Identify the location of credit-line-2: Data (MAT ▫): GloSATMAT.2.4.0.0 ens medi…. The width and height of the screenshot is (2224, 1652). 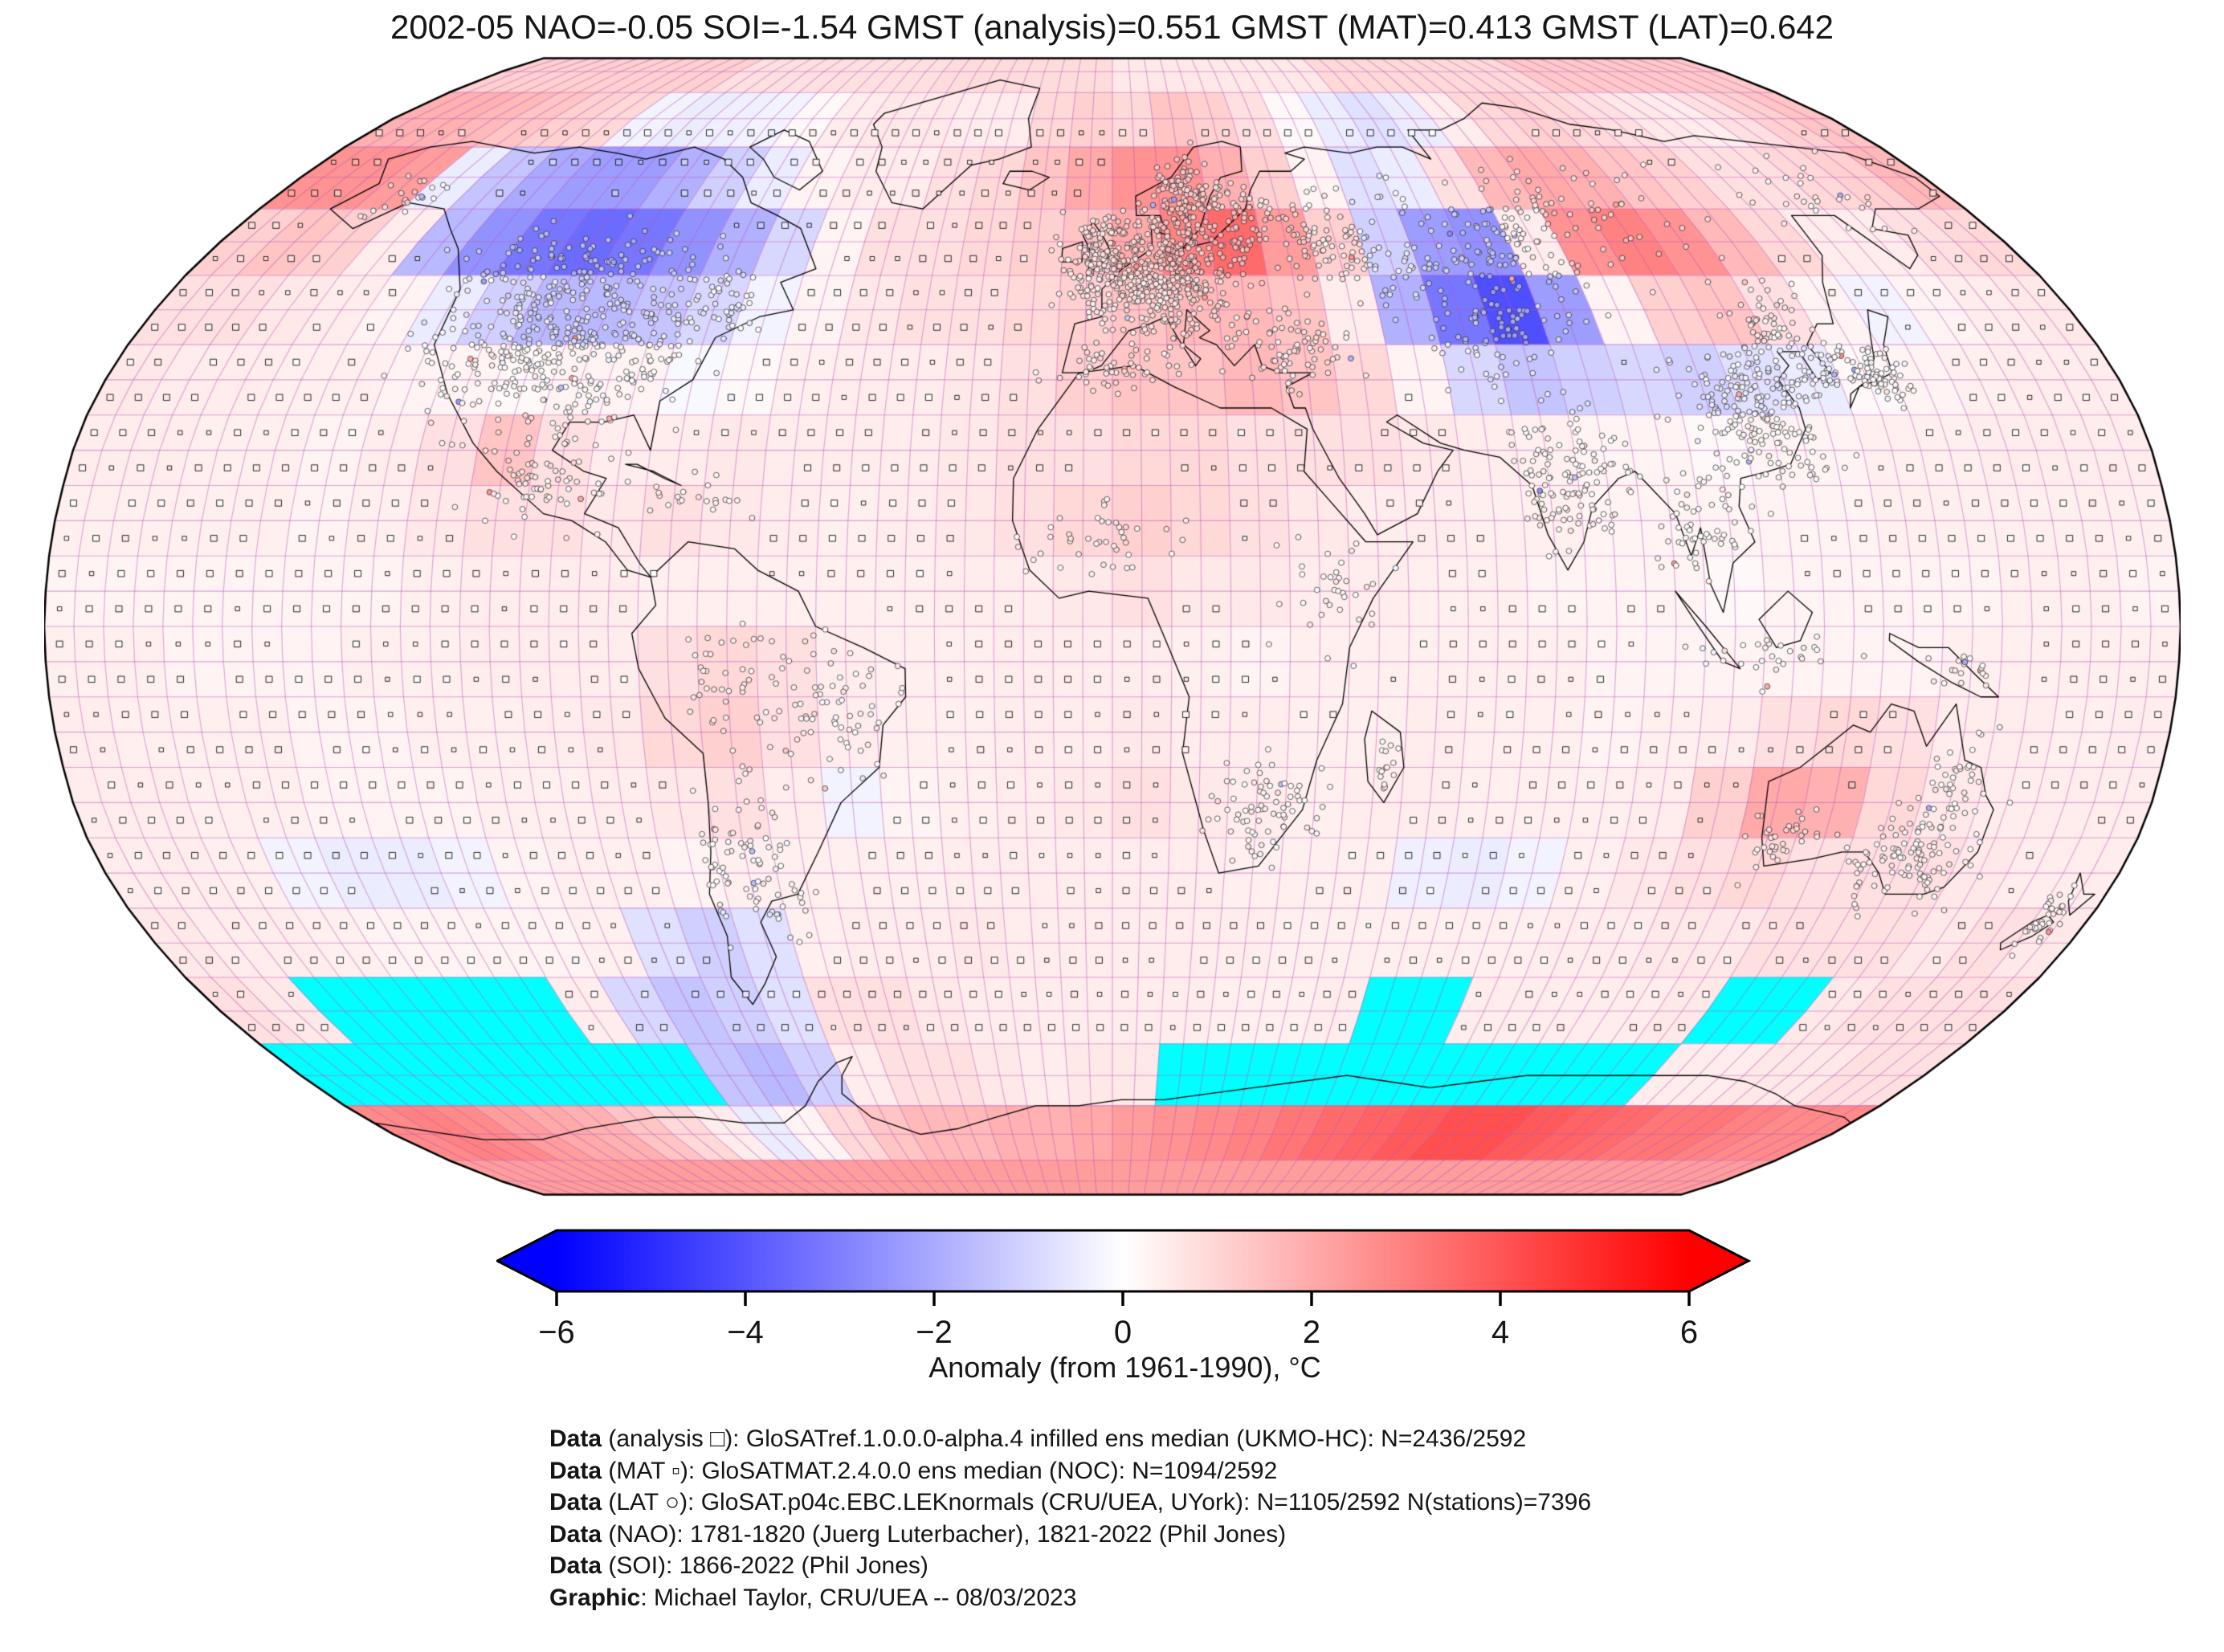
(914, 1470).